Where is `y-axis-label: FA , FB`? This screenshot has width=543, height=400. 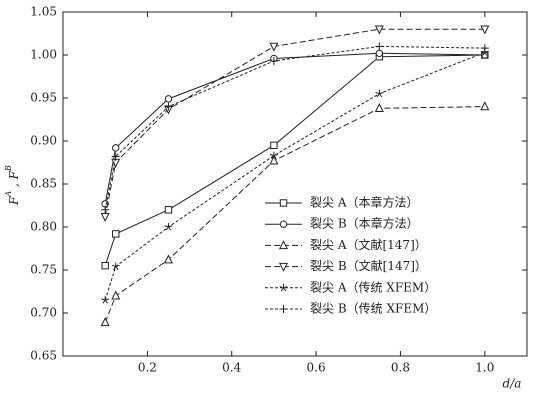 y-axis-label: FA , FB is located at coordinates (12, 185).